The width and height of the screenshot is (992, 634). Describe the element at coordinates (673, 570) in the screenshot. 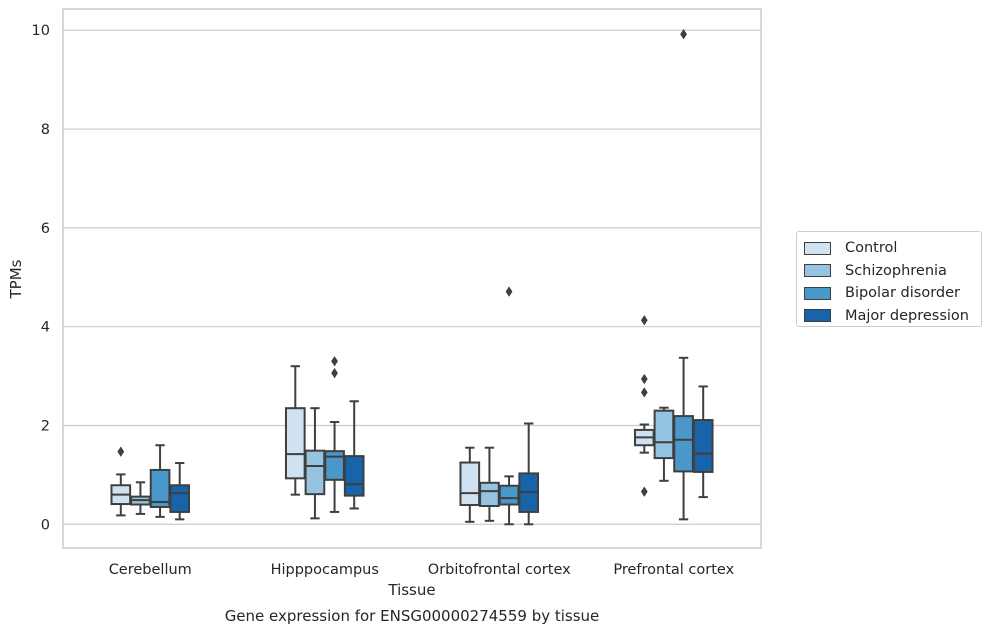

I see `x-tick-label-prefrontal-cortex: Prefrontal cortex` at that location.